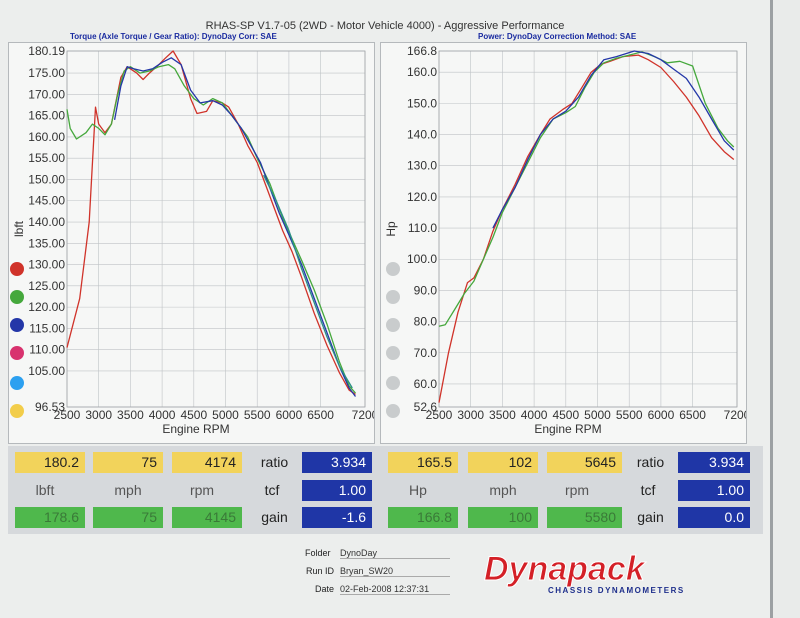  I want to click on right-unit-3: rpm, so click(577, 490).